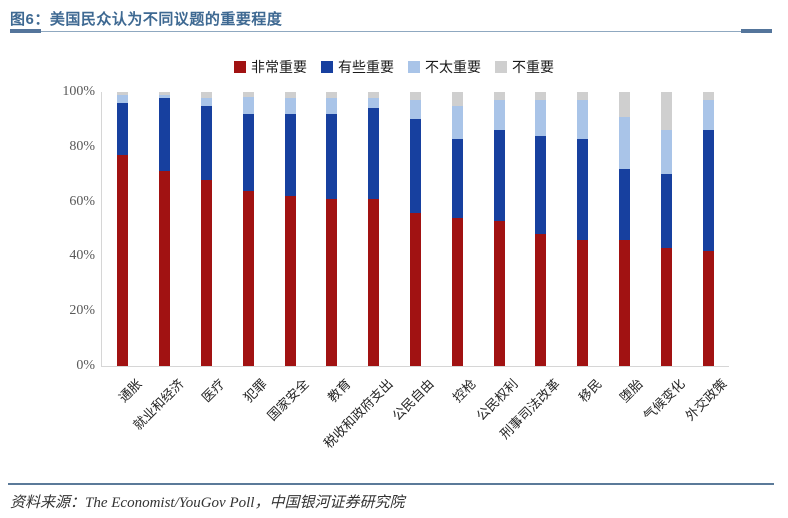  Describe the element at coordinates (590, 391) in the screenshot. I see `x-axis-category-label: 移民` at that location.